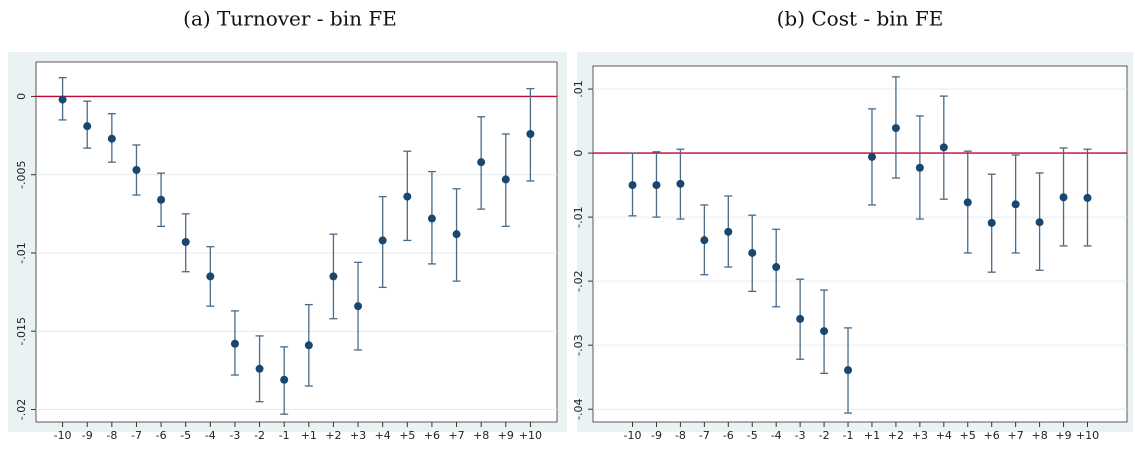 The height and width of the screenshot is (461, 1135). Describe the element at coordinates (21, 174) in the screenshot. I see `y-tick-label: -.005` at that location.